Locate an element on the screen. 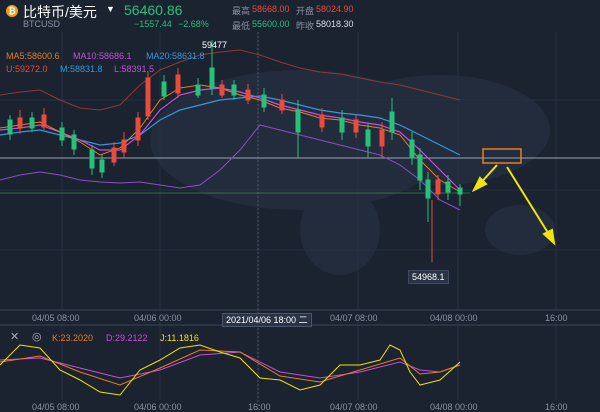 The height and width of the screenshot is (412, 600). price-change-pct: −2.68% is located at coordinates (193, 24).